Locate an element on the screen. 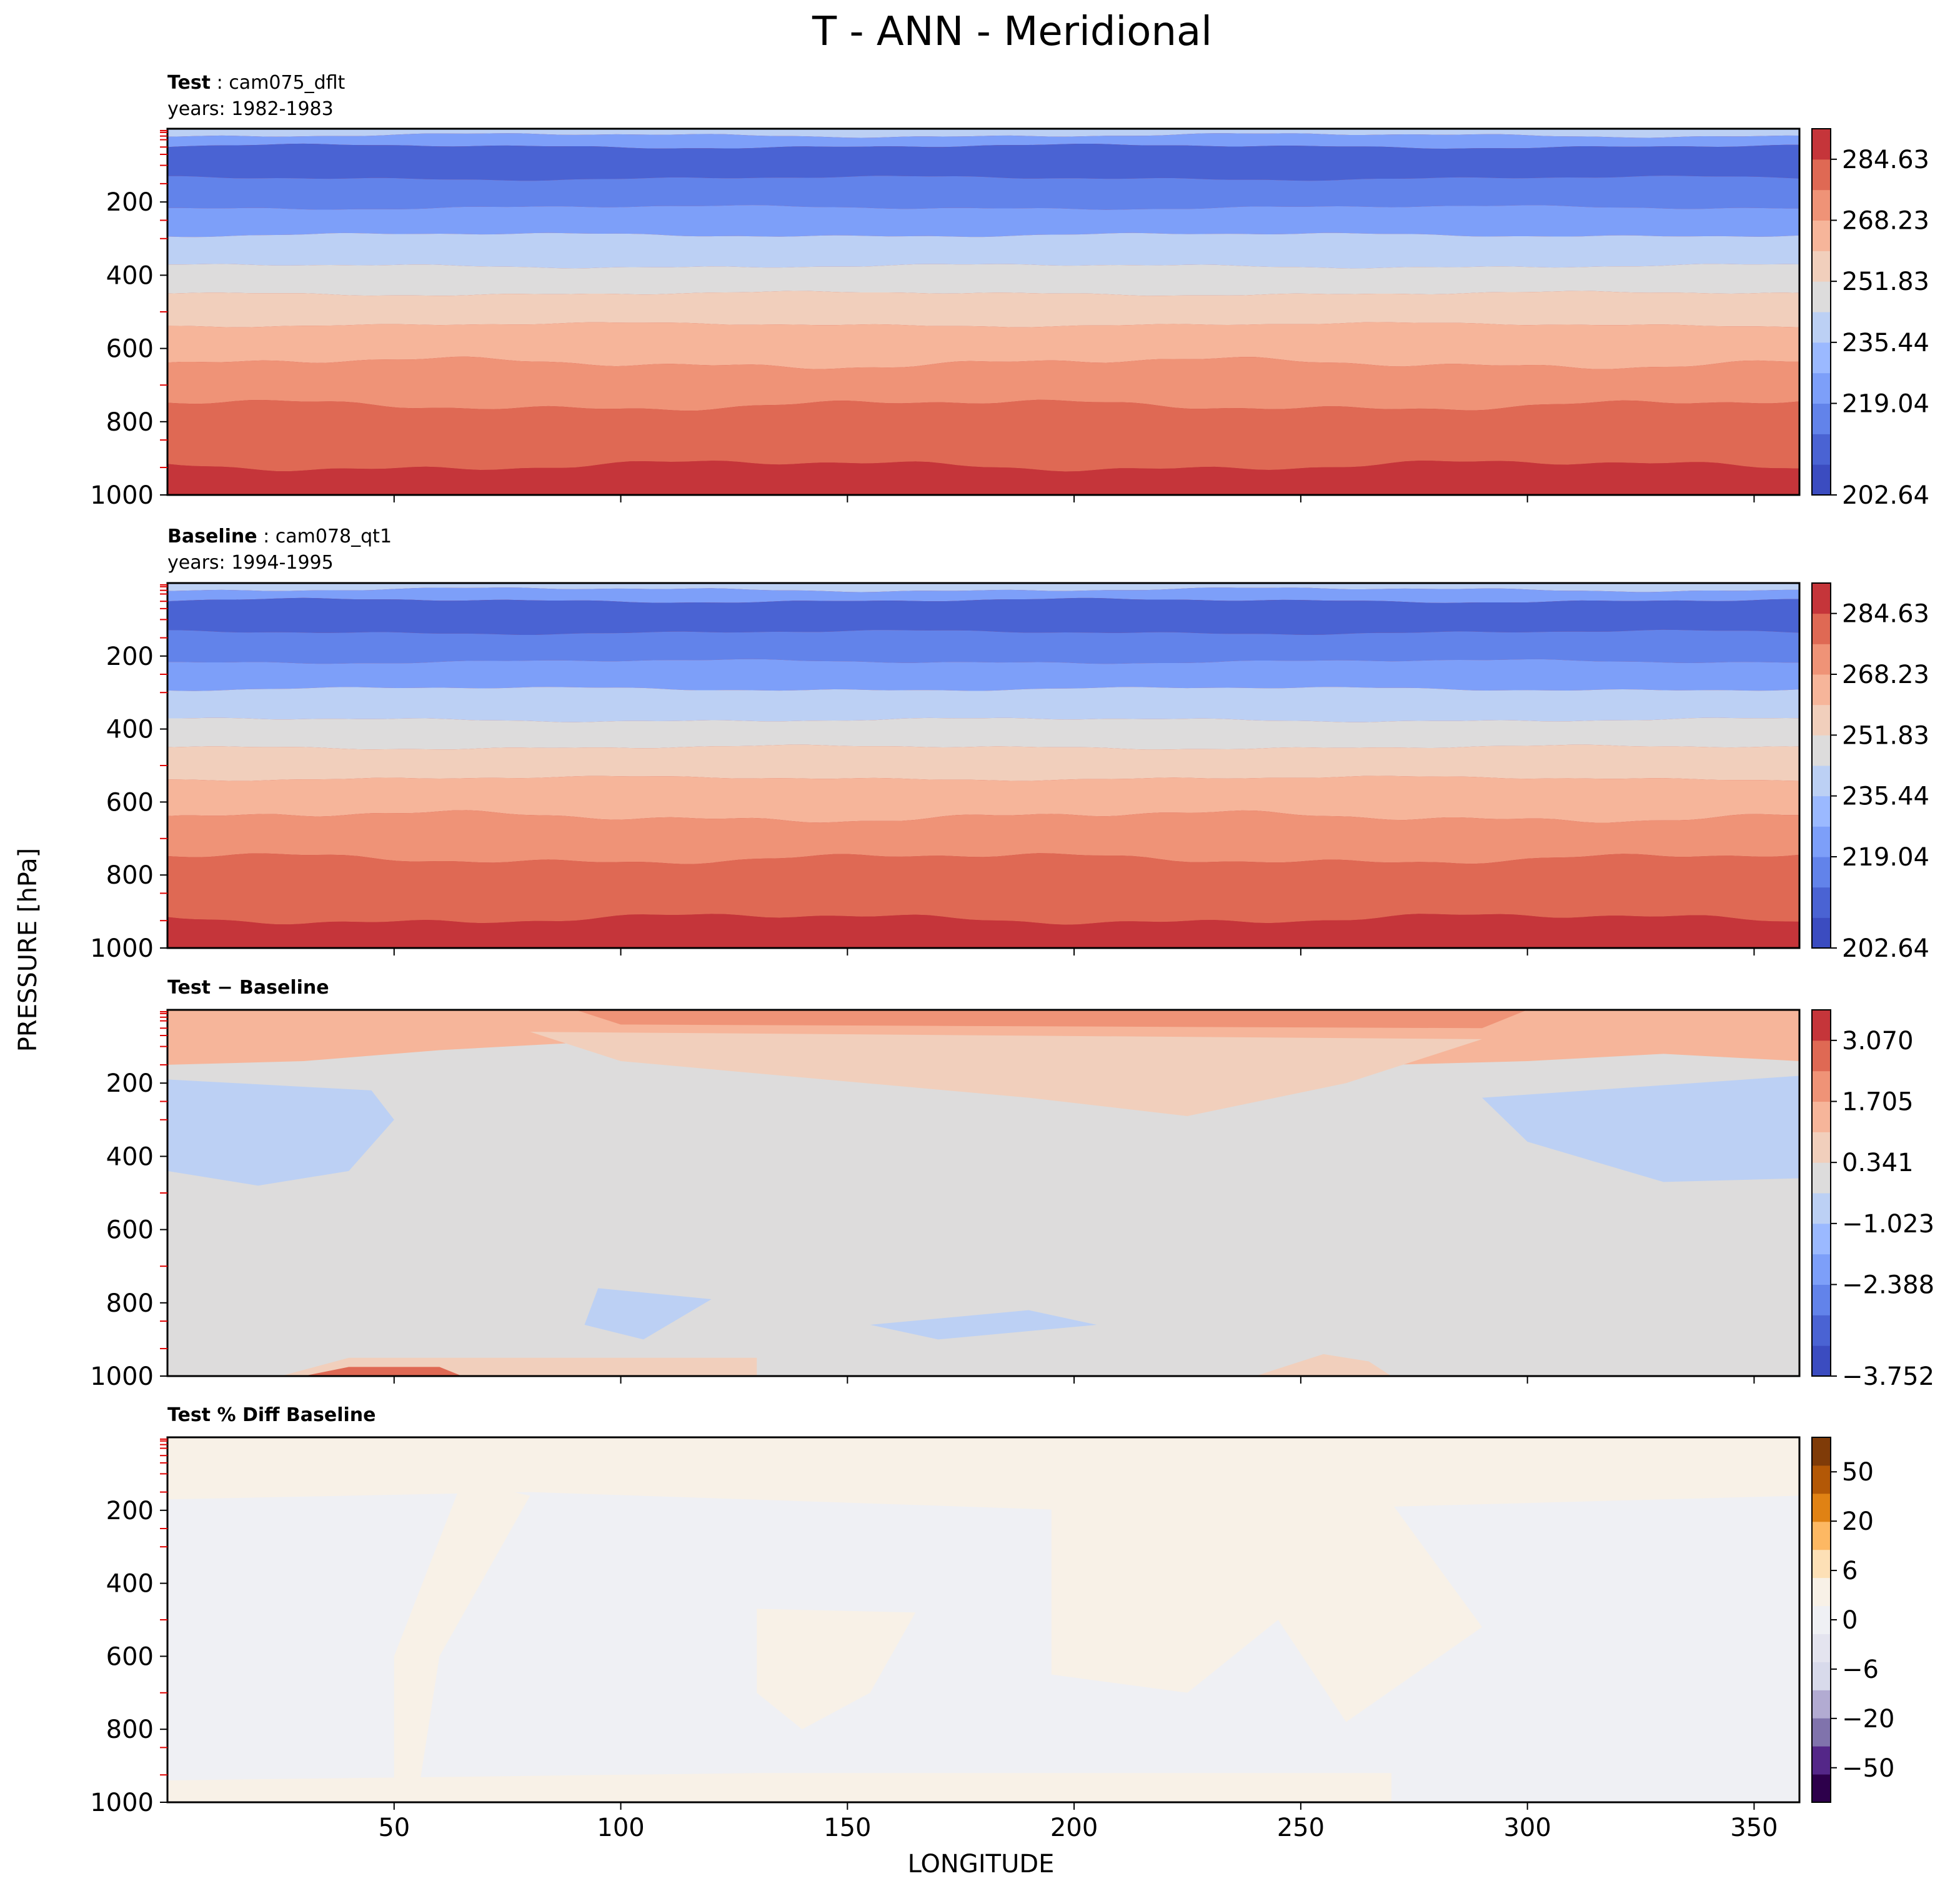 The image size is (1960, 1896). difference-light-warm-region is located at coordinates (1006, 1074).